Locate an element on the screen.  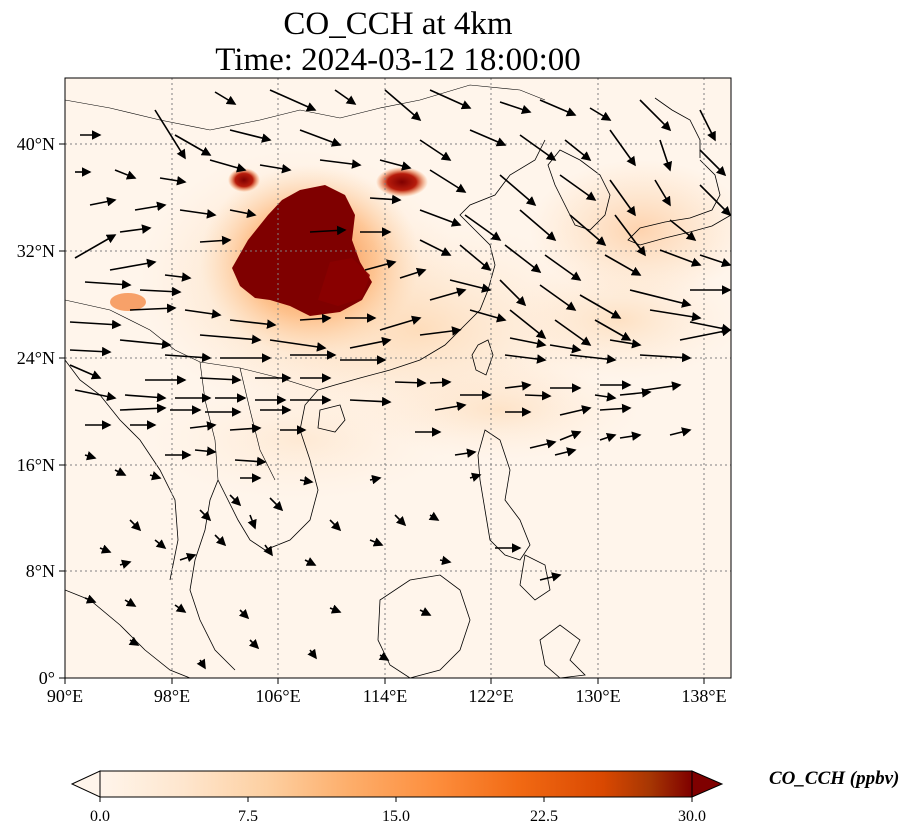
y-tick-label: 32°N is located at coordinates (36, 251).